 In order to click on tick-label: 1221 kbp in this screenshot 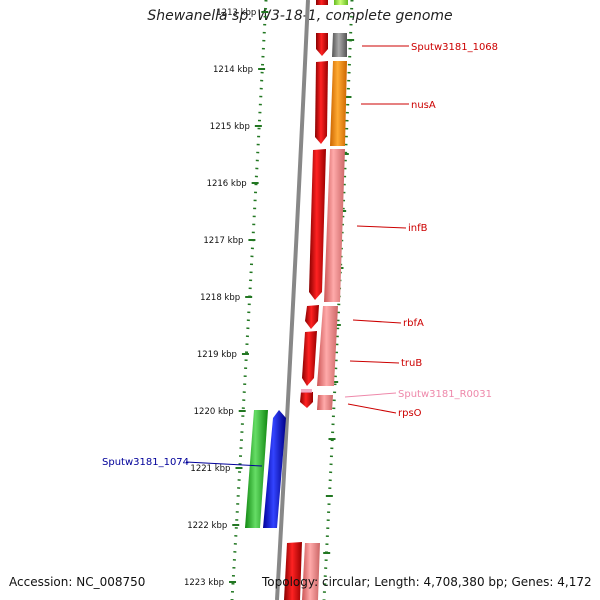, I will do `click(210, 469)`.